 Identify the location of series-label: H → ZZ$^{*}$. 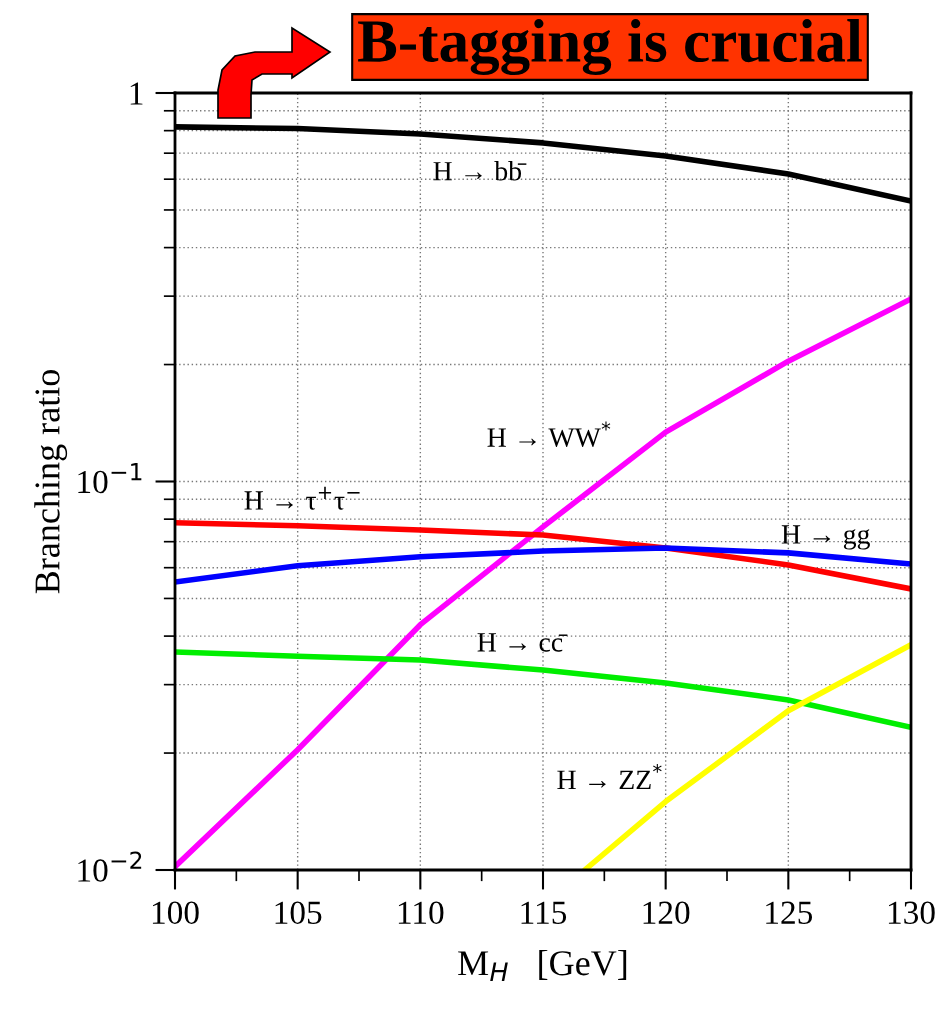
(609, 776).